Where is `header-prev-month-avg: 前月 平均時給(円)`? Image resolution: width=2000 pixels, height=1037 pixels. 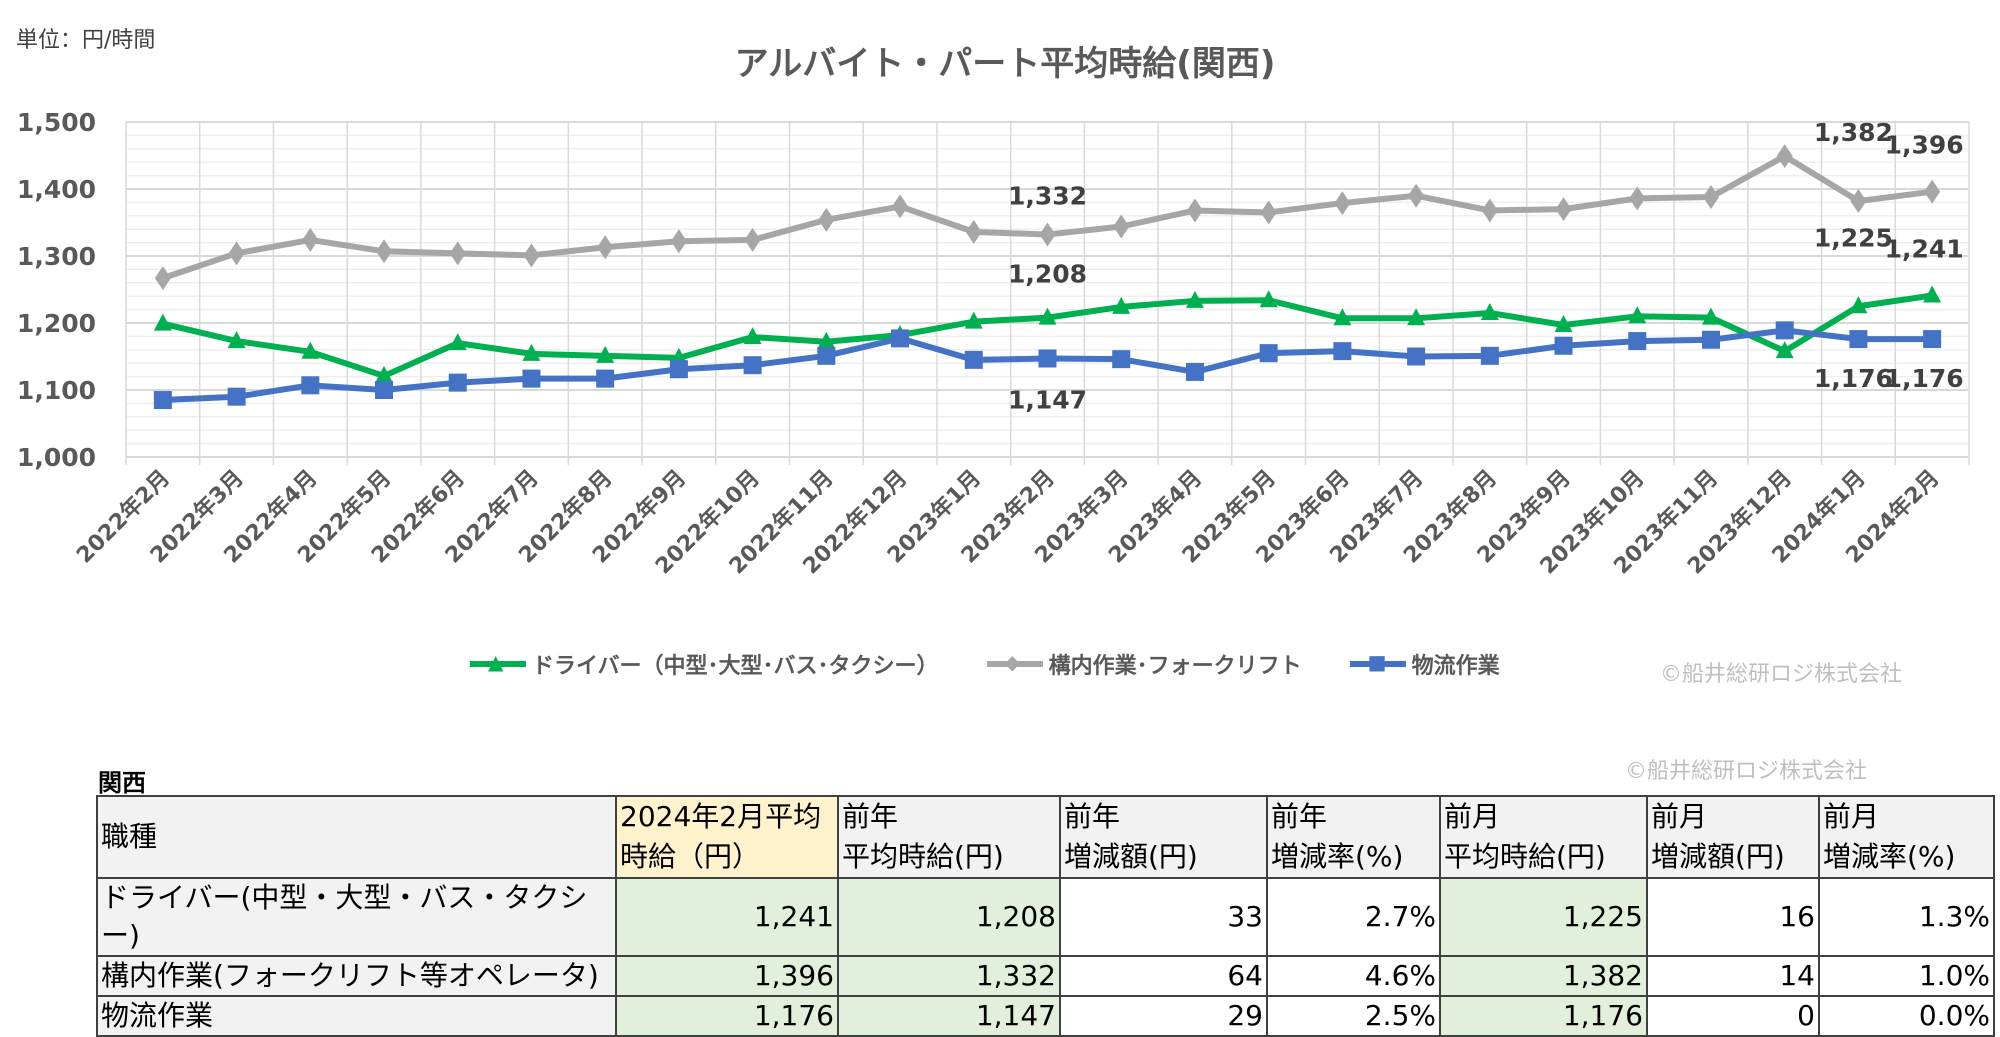
header-prev-month-avg: 前月 平均時給(円) is located at coordinates (1543, 837).